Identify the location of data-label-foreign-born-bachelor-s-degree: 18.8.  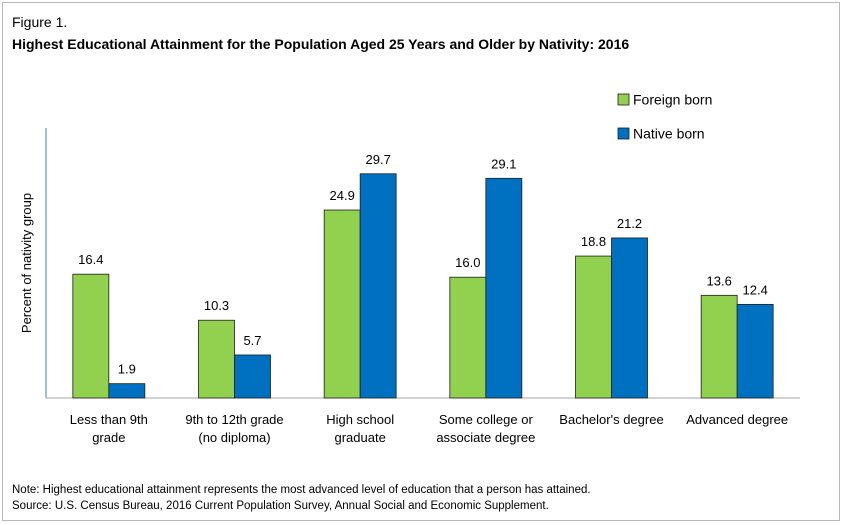
(593, 241).